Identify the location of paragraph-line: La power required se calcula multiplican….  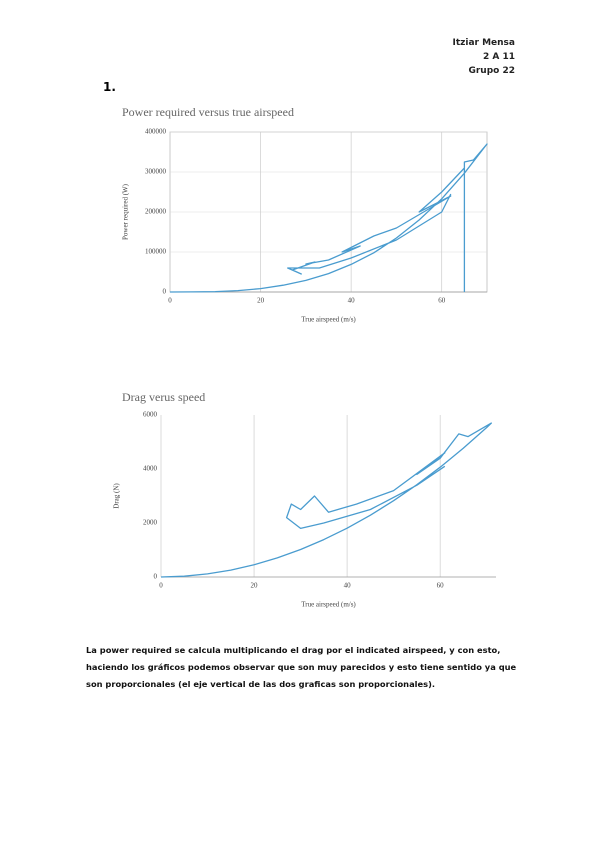
(293, 650).